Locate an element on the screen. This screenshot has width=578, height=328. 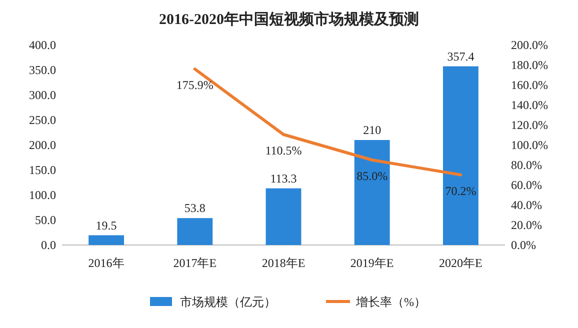
data-label: 175.9% is located at coordinates (195, 85).